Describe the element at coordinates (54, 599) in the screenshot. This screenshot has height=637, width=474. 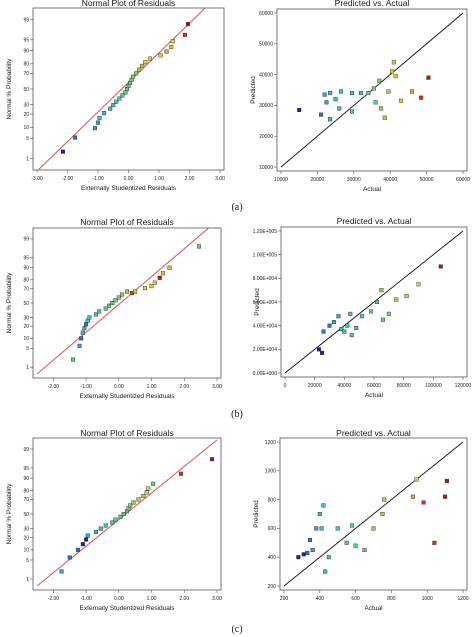
I see `x-tick-label: -2.00` at that location.